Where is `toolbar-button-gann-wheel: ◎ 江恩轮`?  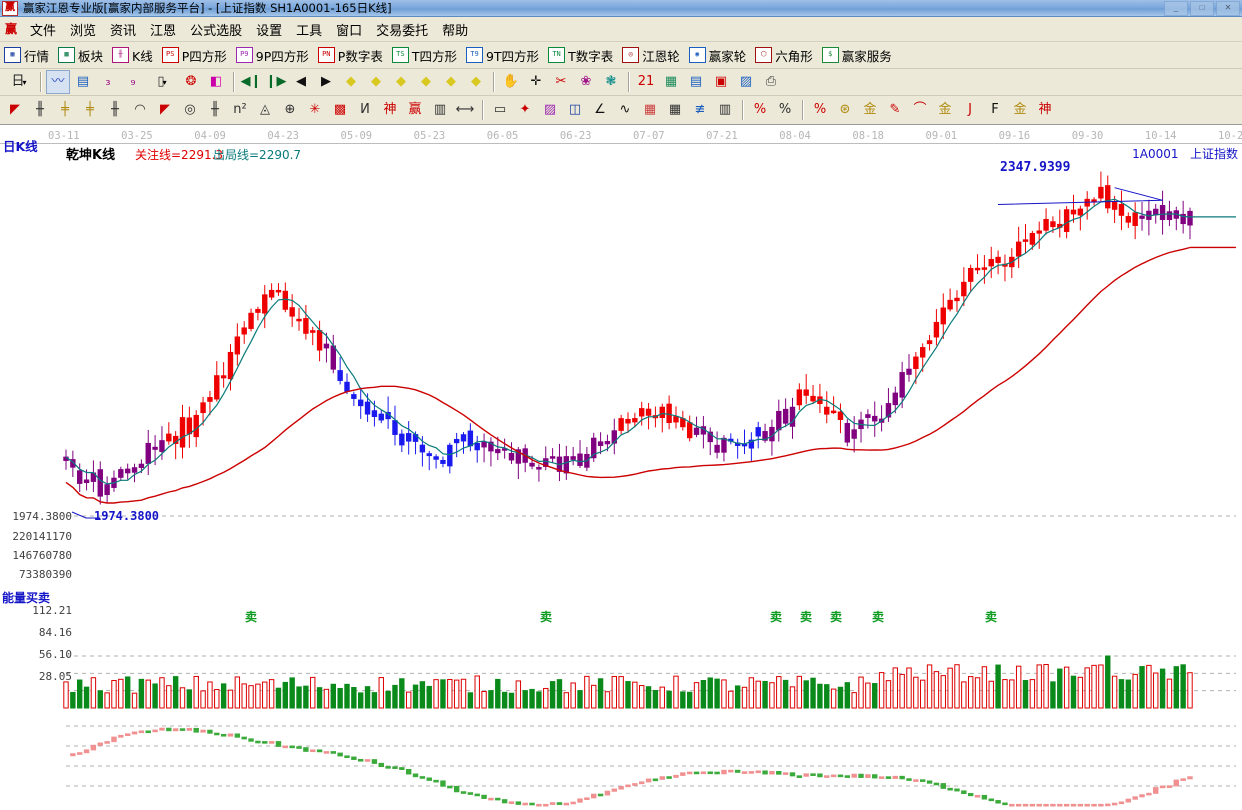 toolbar-button-gann-wheel: ◎ 江恩轮 is located at coordinates (651, 55).